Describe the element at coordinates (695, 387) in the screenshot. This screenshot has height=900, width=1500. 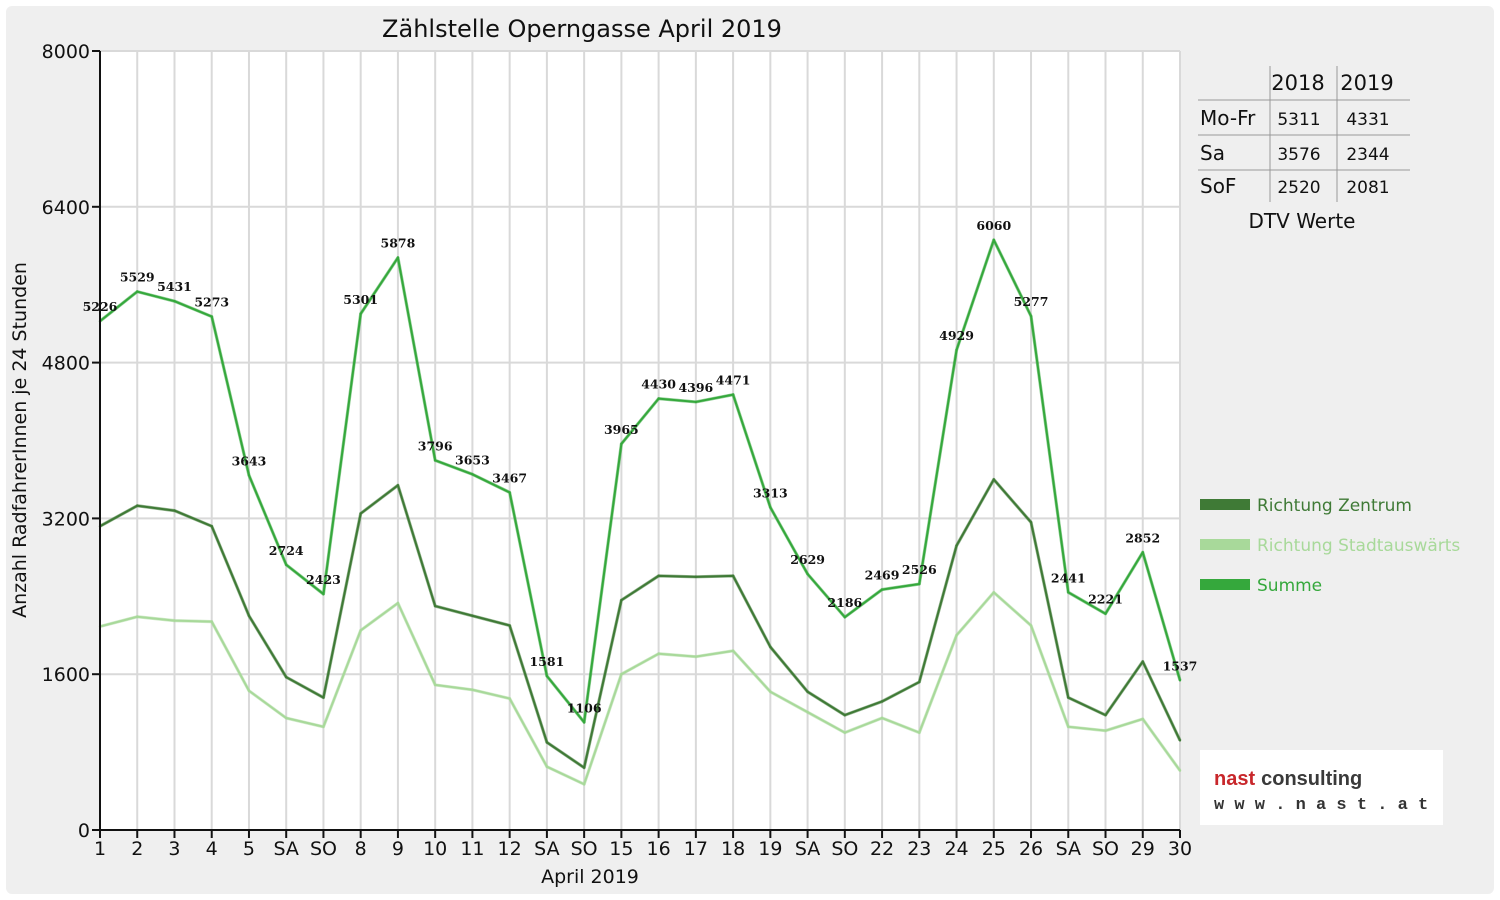
I see `data-label: 4396` at that location.